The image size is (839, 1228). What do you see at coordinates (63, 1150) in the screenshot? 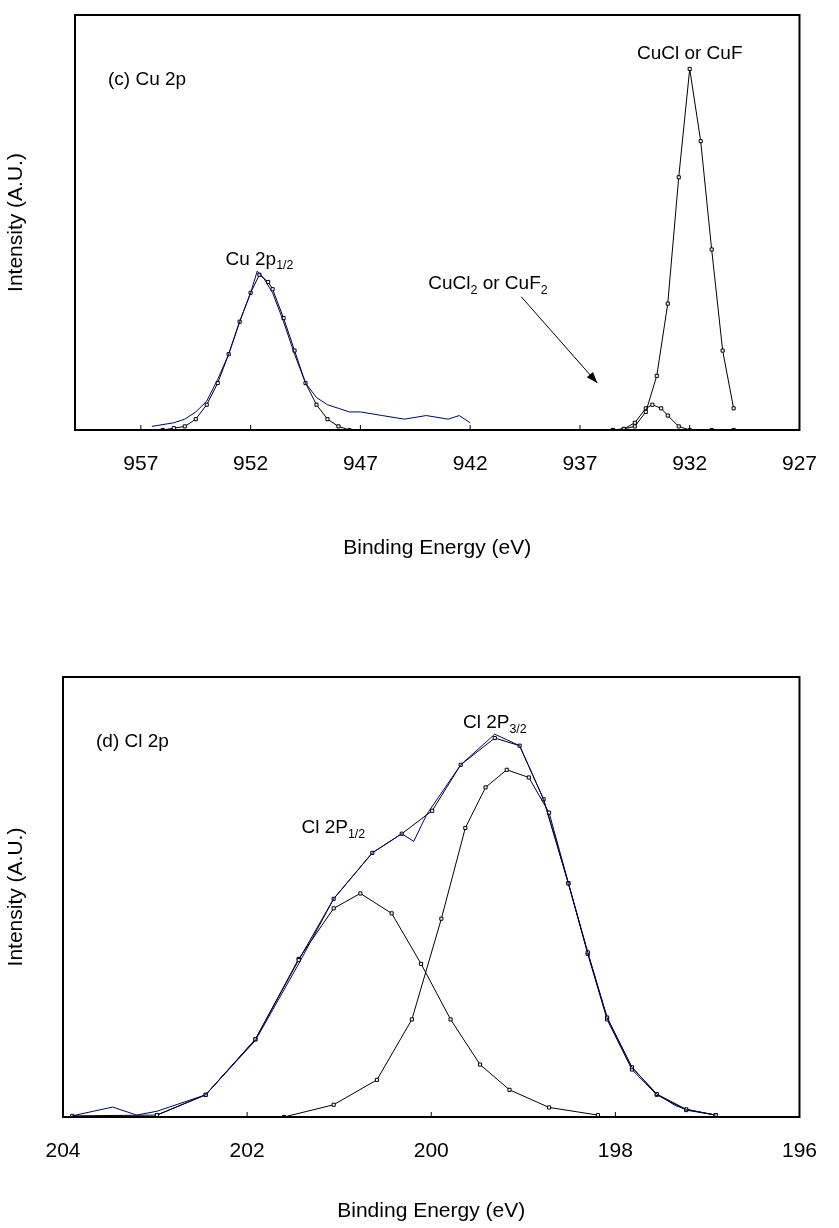
I see `x-tick-label: 204` at bounding box center [63, 1150].